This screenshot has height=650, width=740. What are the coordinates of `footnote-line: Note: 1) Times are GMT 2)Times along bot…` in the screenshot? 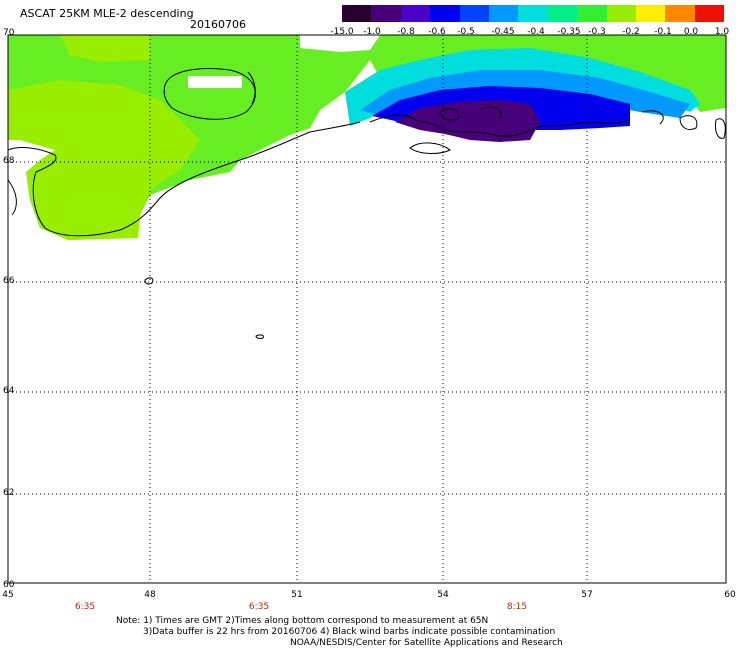 It's located at (302, 621).